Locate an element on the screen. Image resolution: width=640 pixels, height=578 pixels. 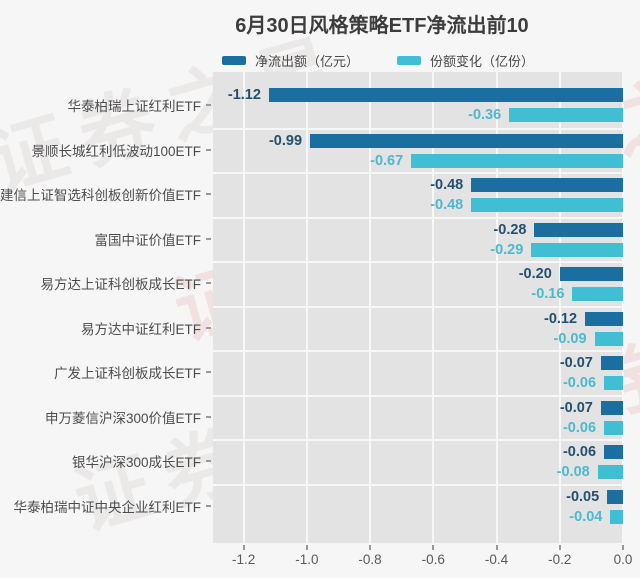
category-label-row: 华泰柏瑞上证红利ETF is located at coordinates (106, 105).